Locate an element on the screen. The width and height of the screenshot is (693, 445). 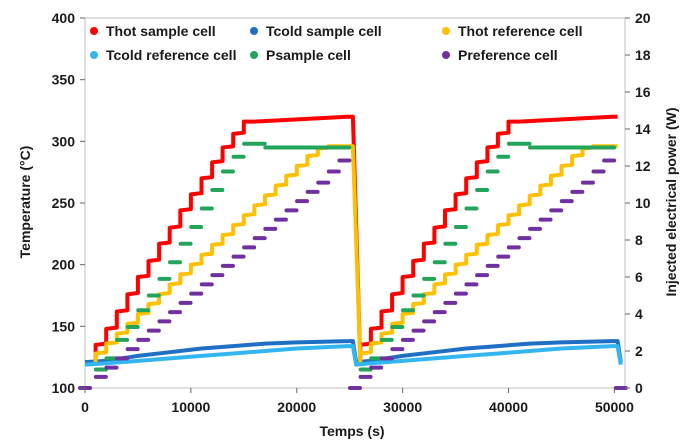
series-line is located at coordinates (353, 355).